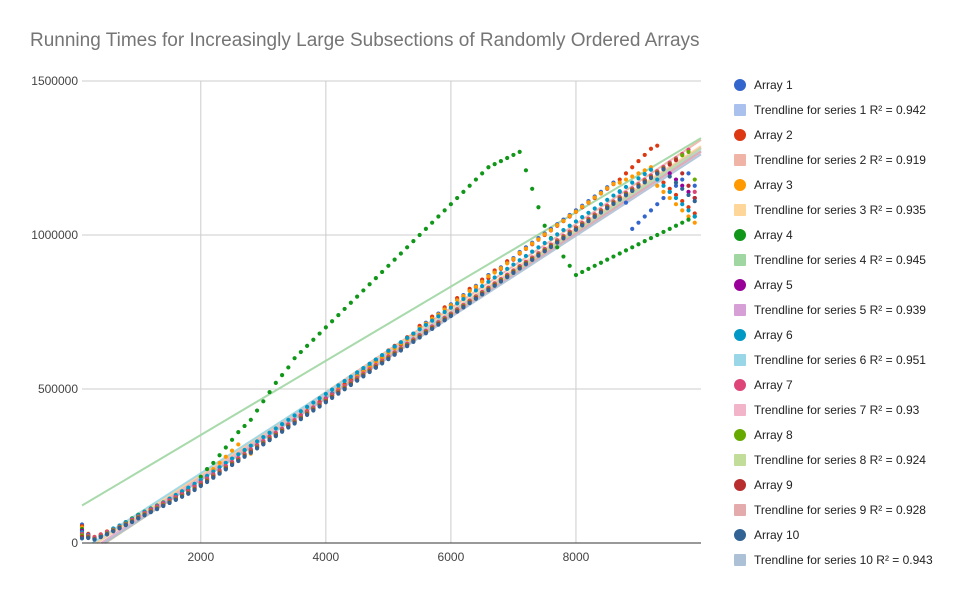  Describe the element at coordinates (840, 109) in the screenshot. I see `legend-label: Trendline for series 1 R² = 0.942` at that location.